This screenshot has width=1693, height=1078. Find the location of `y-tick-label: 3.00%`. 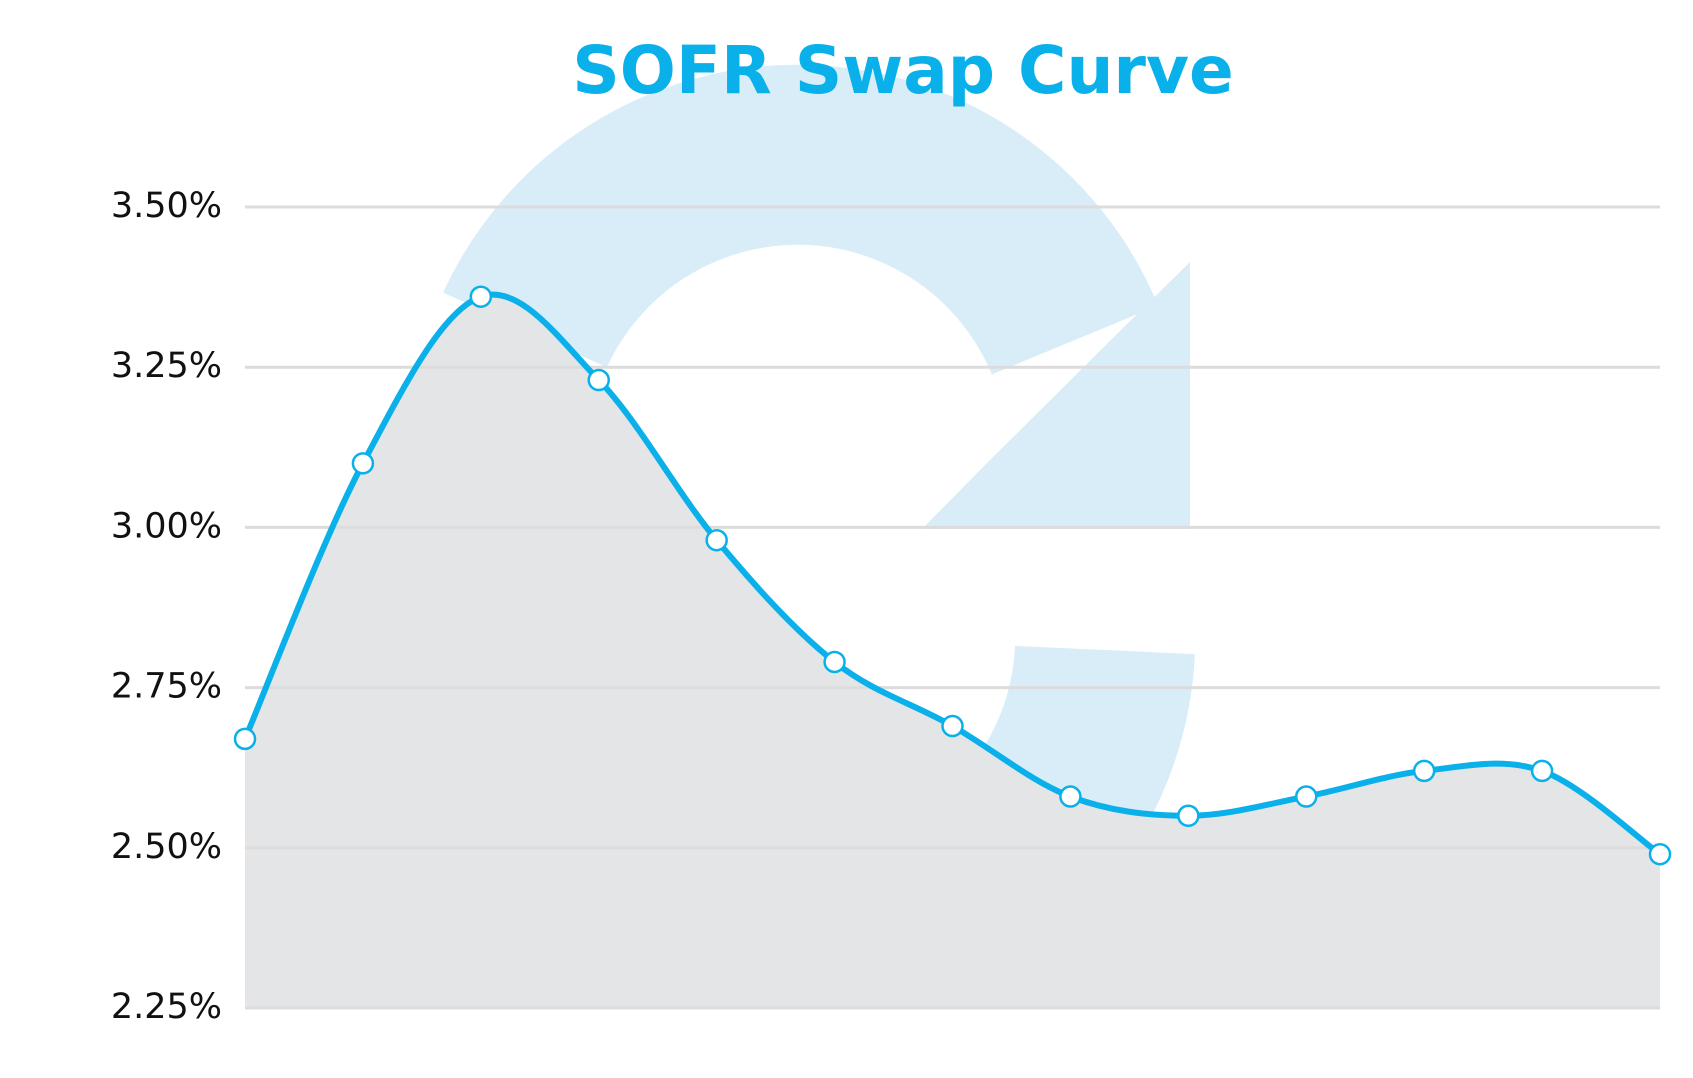

y-tick-label: 3.00% is located at coordinates (166, 526).